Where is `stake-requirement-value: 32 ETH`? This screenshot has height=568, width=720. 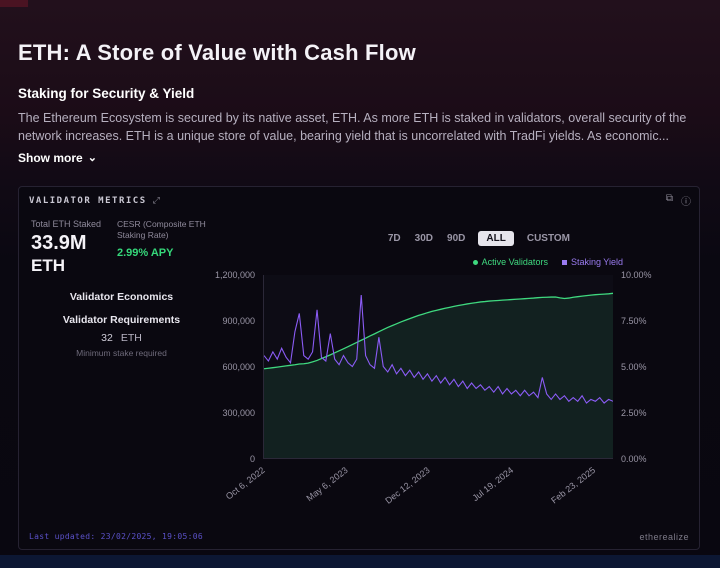 stake-requirement-value: 32 ETH is located at coordinates (121, 338).